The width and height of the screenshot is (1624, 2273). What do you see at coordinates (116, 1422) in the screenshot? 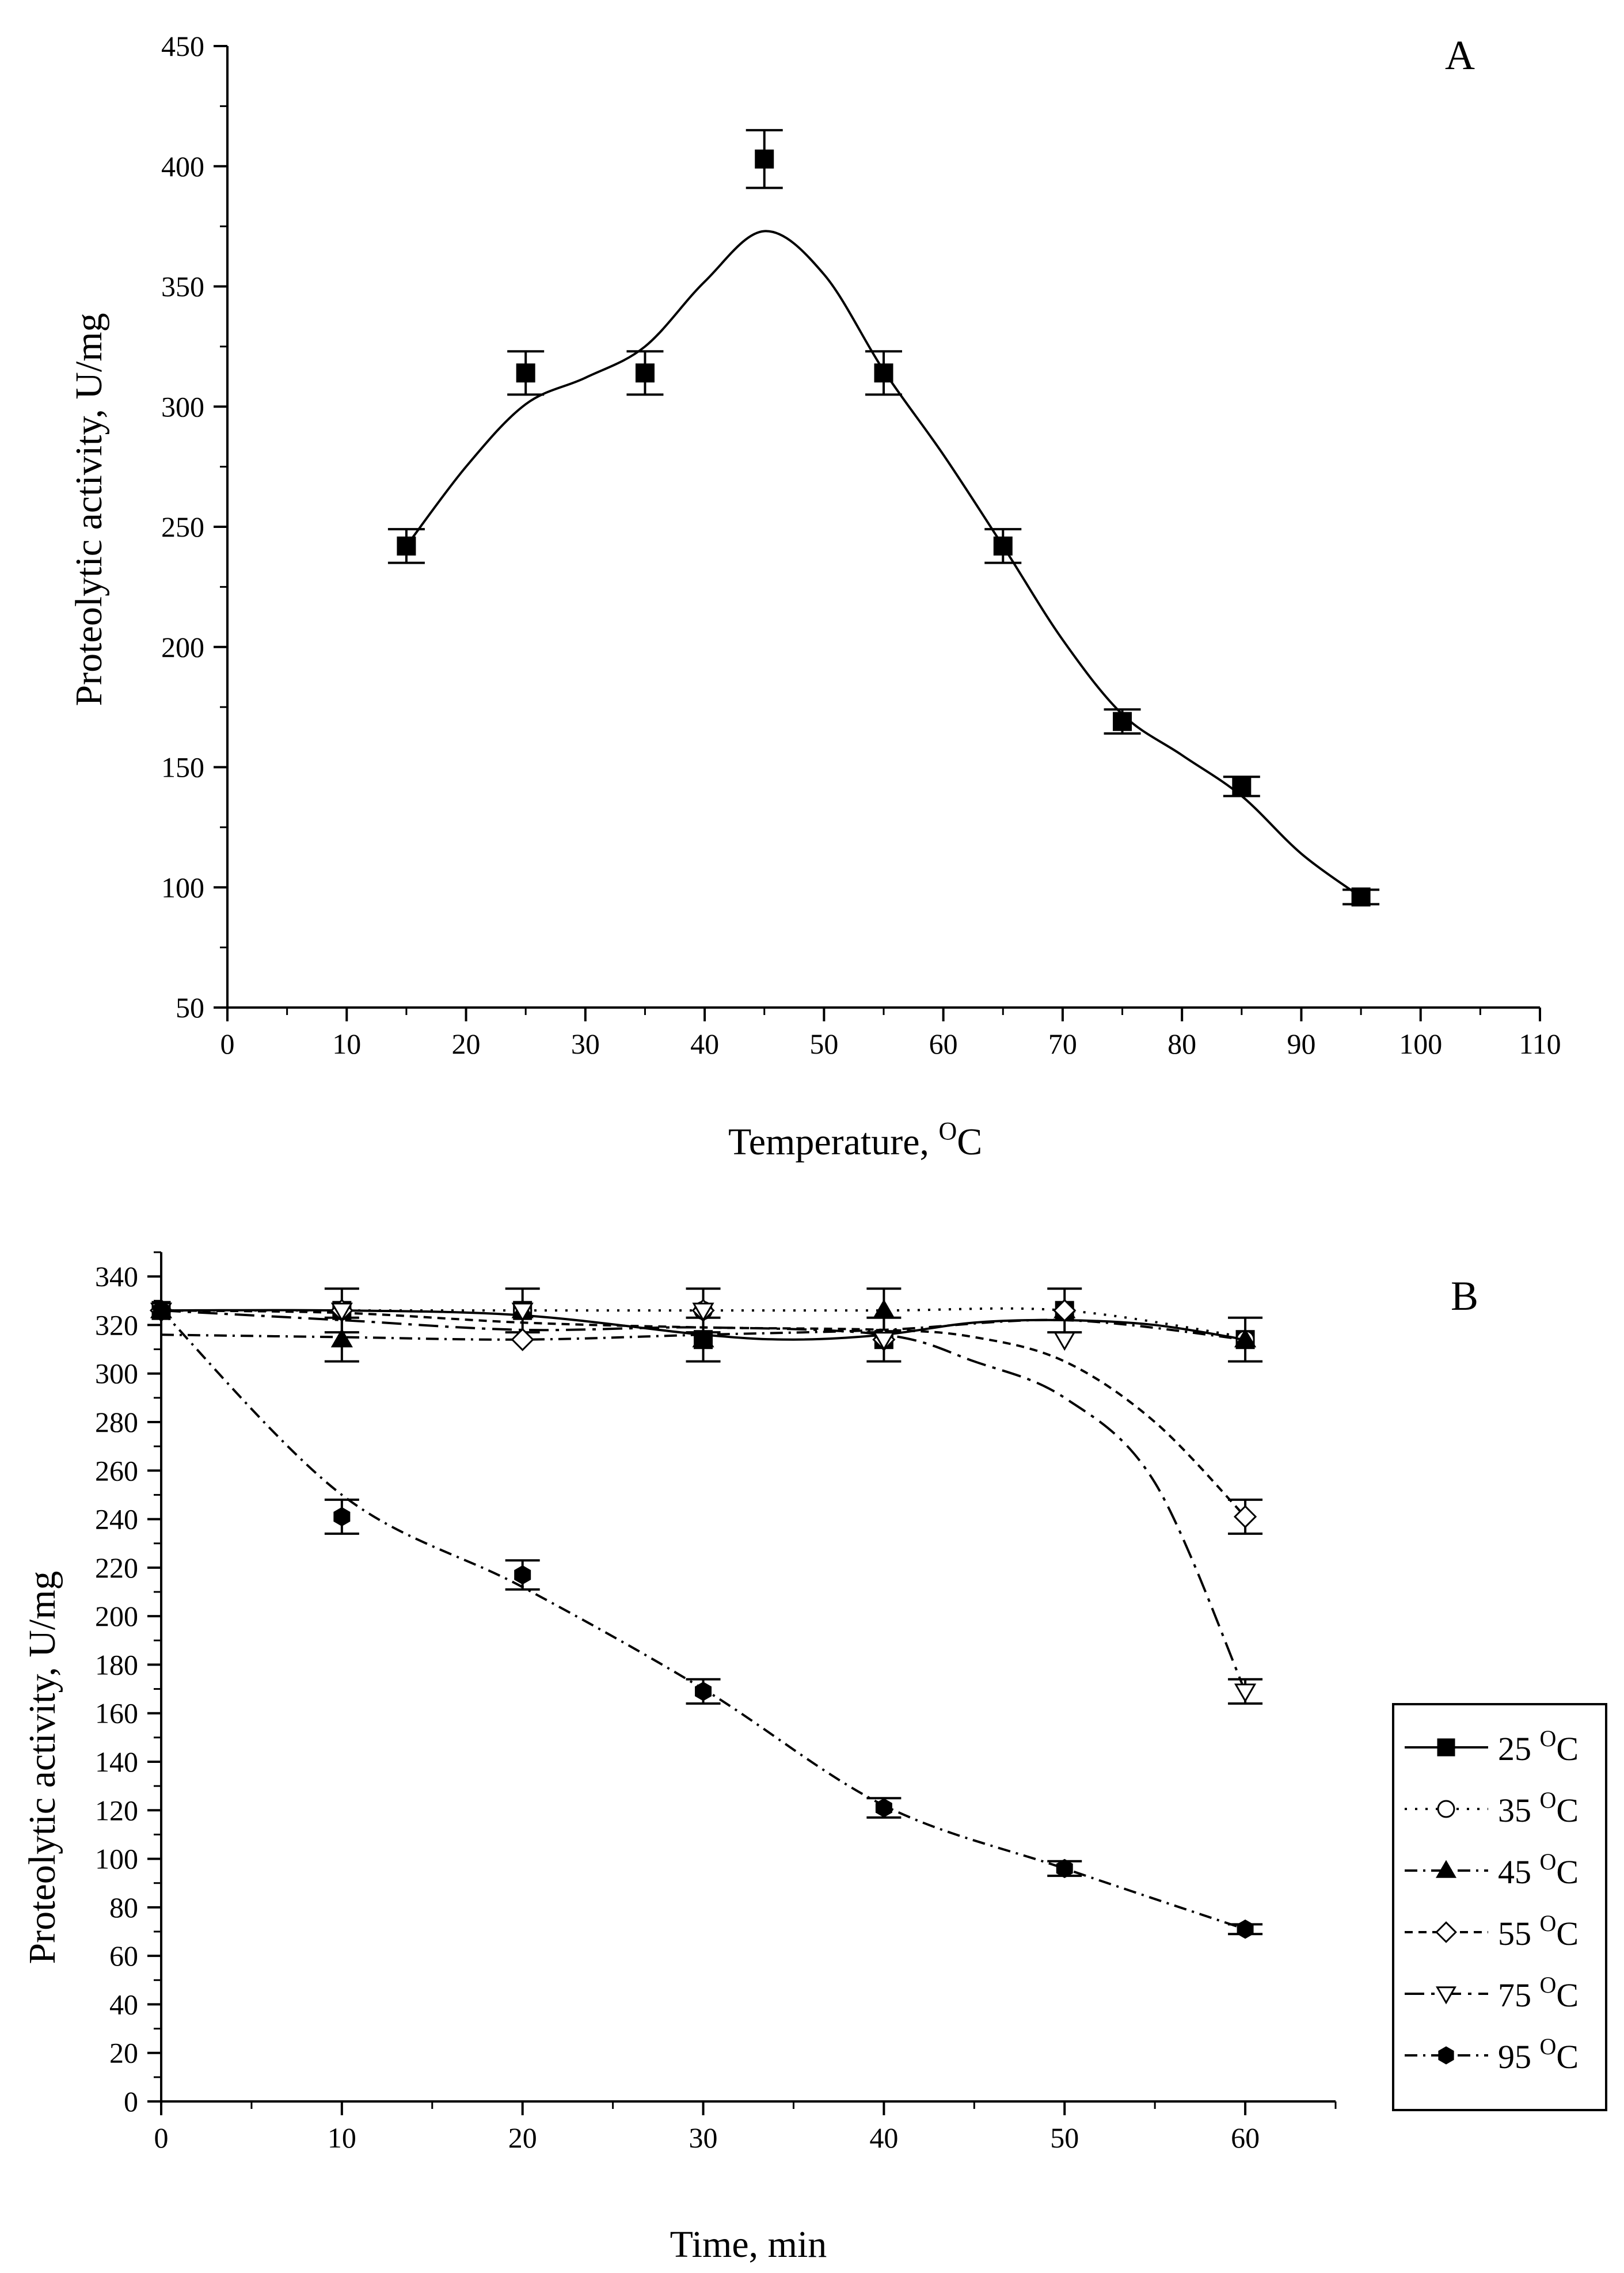
I see `y-tick-label: 280` at bounding box center [116, 1422].